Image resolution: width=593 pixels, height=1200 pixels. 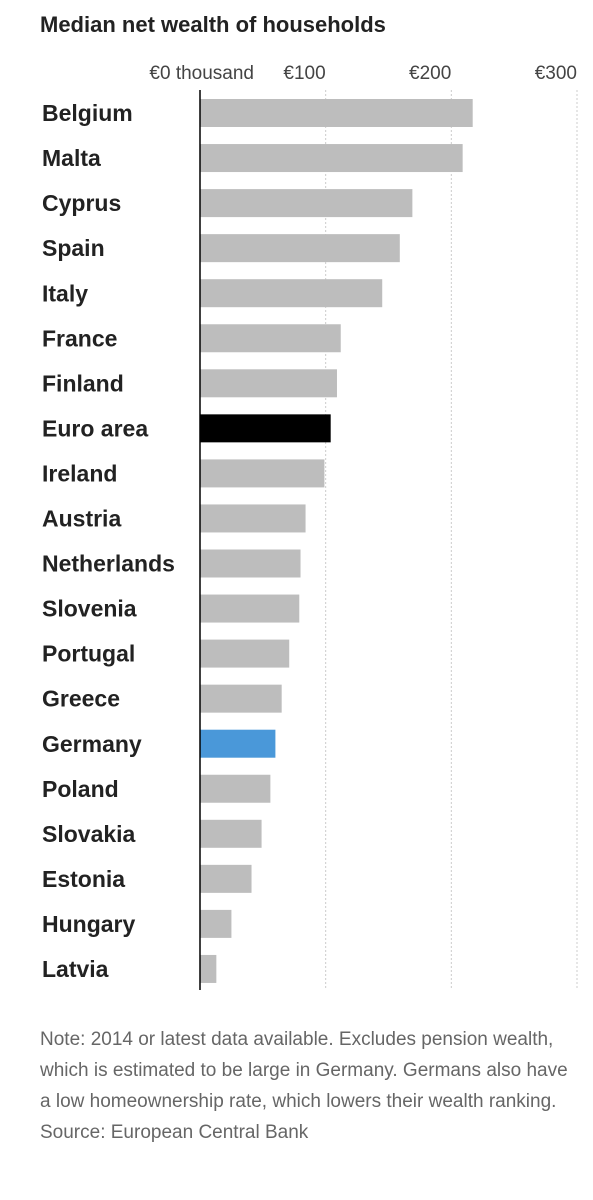 I want to click on y-tick-label: Latvia, so click(x=75, y=969).